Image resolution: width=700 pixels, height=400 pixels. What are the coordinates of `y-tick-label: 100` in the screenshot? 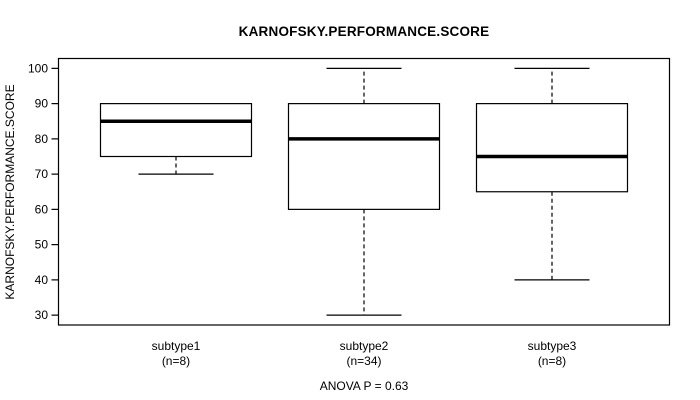 It's located at (38, 68).